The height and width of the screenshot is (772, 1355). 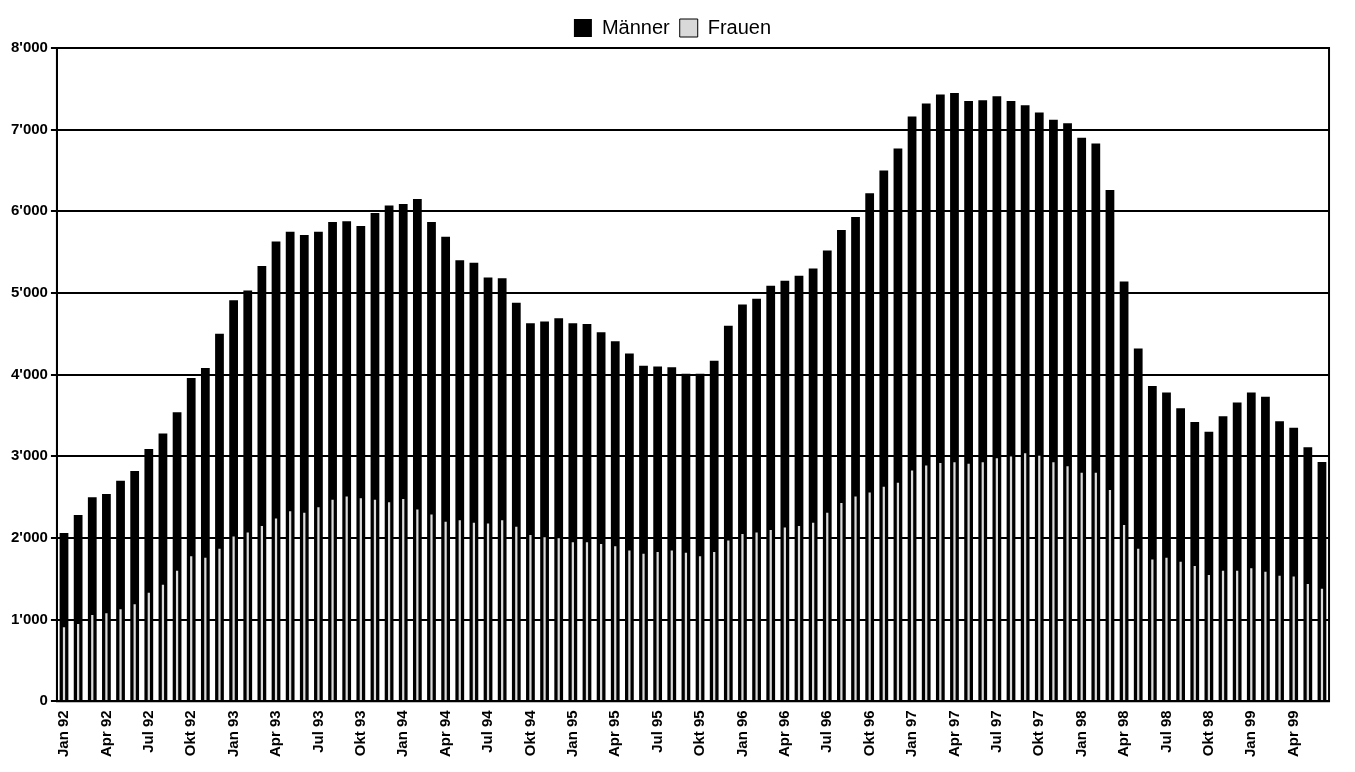 What do you see at coordinates (275, 733) in the screenshot?
I see `x-tick-label: Apr 93` at bounding box center [275, 733].